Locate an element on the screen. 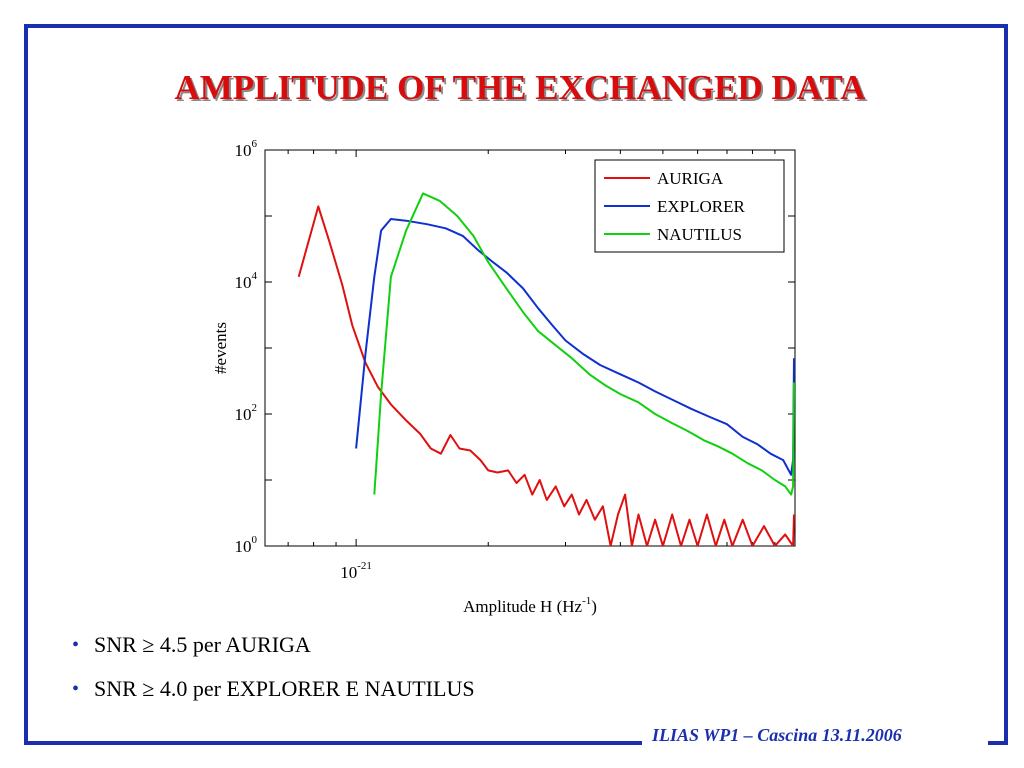 This screenshot has height=768, width=1024. frame-right-border is located at coordinates (1006, 384).